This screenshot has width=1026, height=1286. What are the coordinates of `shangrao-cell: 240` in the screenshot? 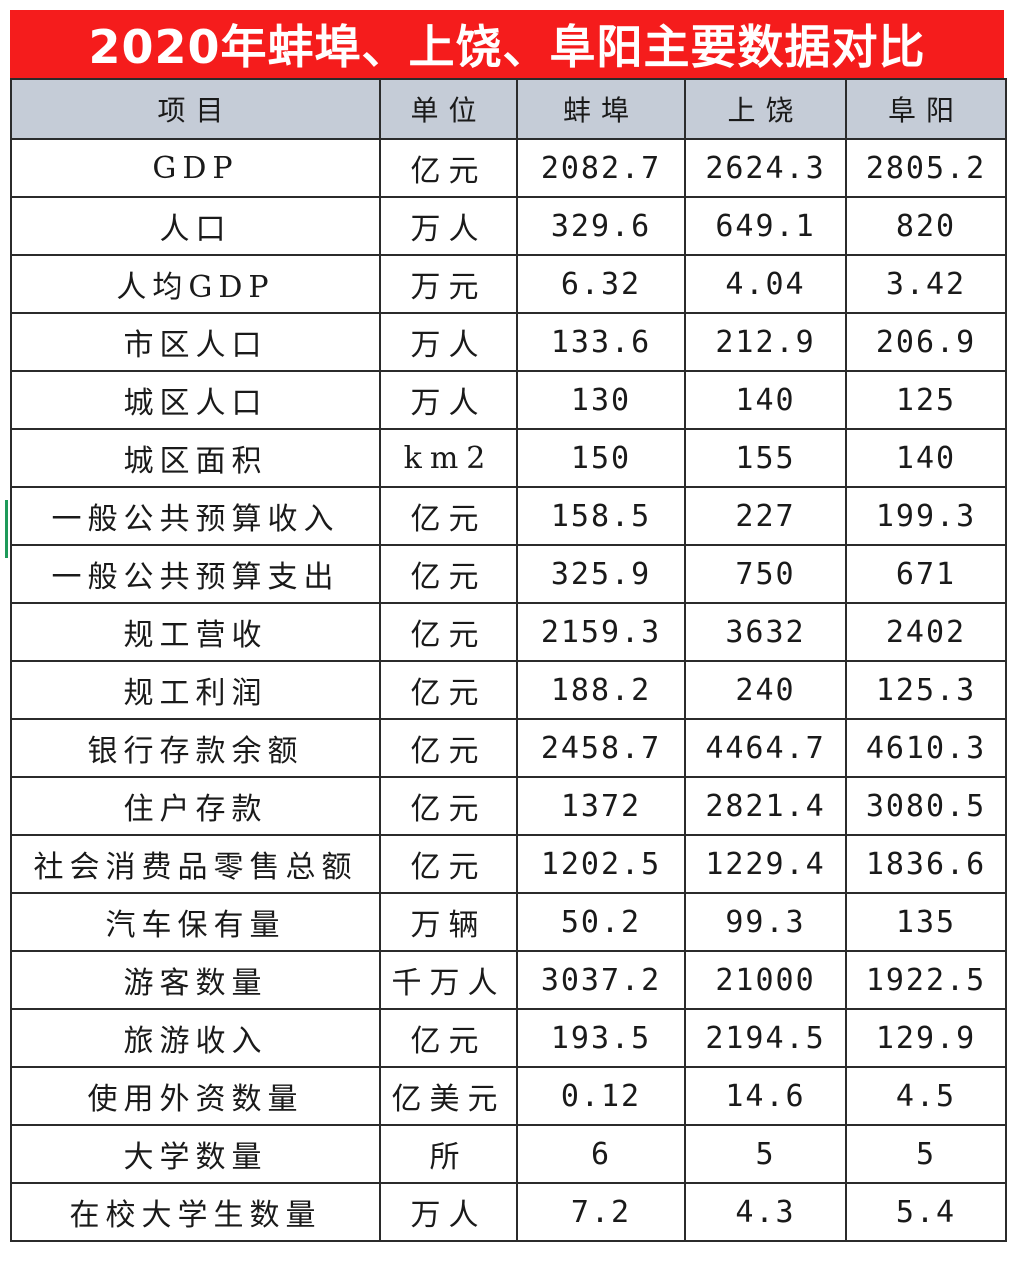 It's located at (765, 690).